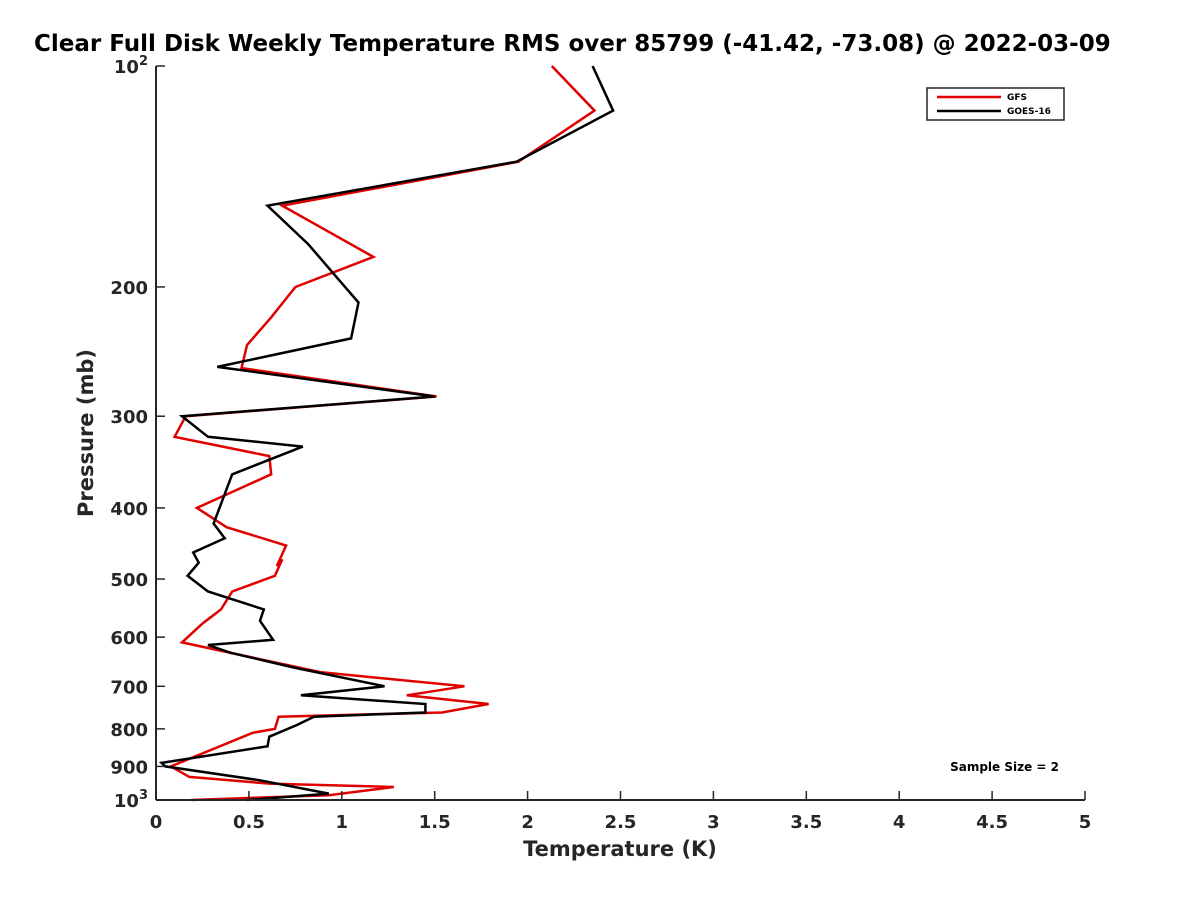 This screenshot has height=900, width=1200. I want to click on y-tick-label: 200, so click(129, 288).